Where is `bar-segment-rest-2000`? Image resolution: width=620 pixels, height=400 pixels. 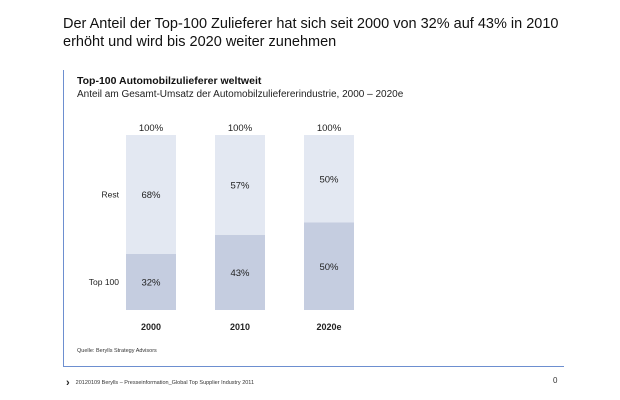 bar-segment-rest-2000 is located at coordinates (151, 194).